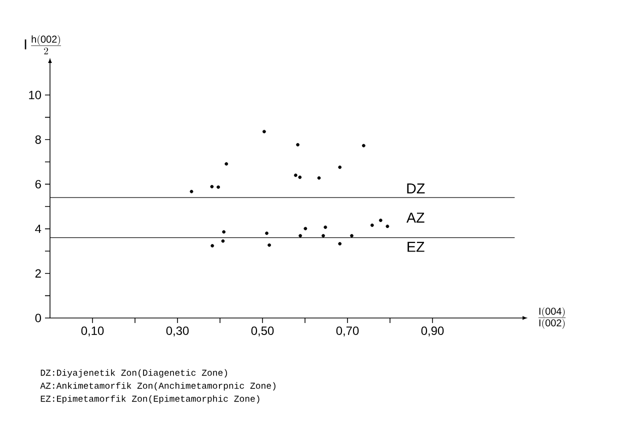 Image resolution: width=624 pixels, height=437 pixels. I want to click on text: DZ:Diyajenetik Zon(Diagenetic Zone), so click(133, 373).